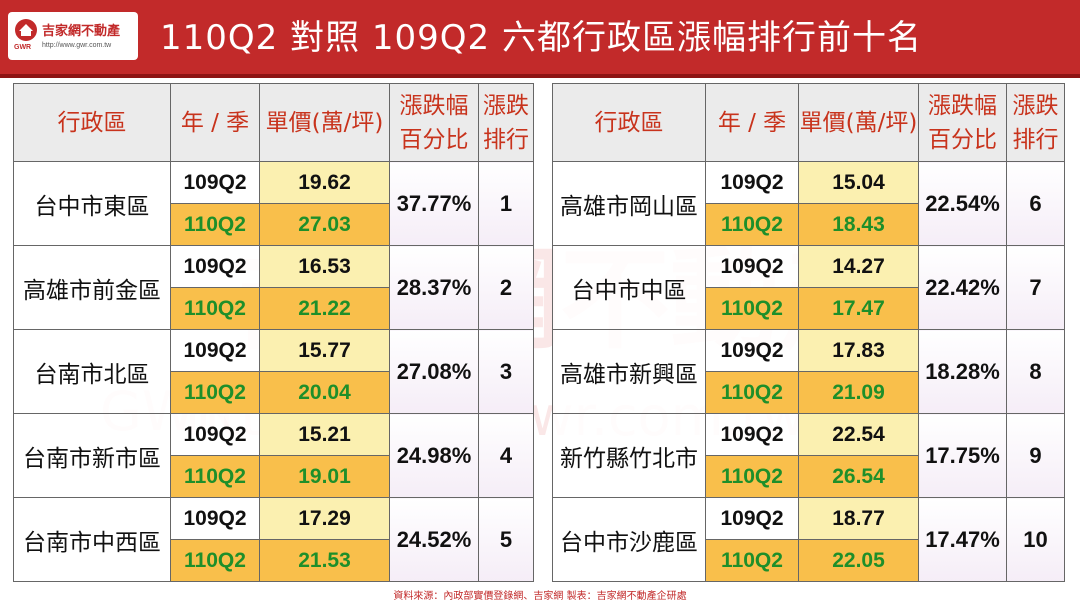 This screenshot has width=1080, height=607. Describe the element at coordinates (858, 224) in the screenshot. I see `price-cur-cell: 18.43` at that location.